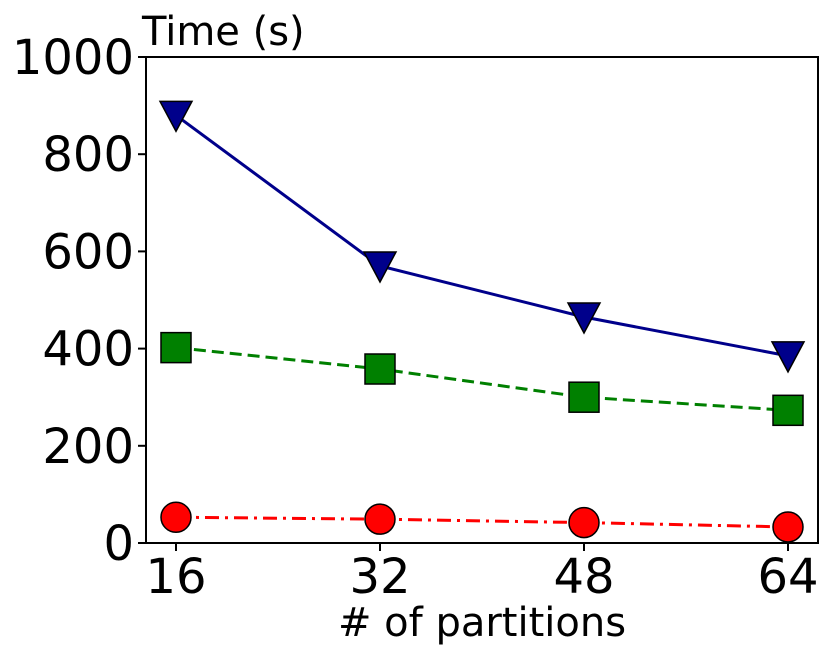 The height and width of the screenshot is (656, 831). Describe the element at coordinates (88, 447) in the screenshot. I see `y-tick-label: 200` at that location.